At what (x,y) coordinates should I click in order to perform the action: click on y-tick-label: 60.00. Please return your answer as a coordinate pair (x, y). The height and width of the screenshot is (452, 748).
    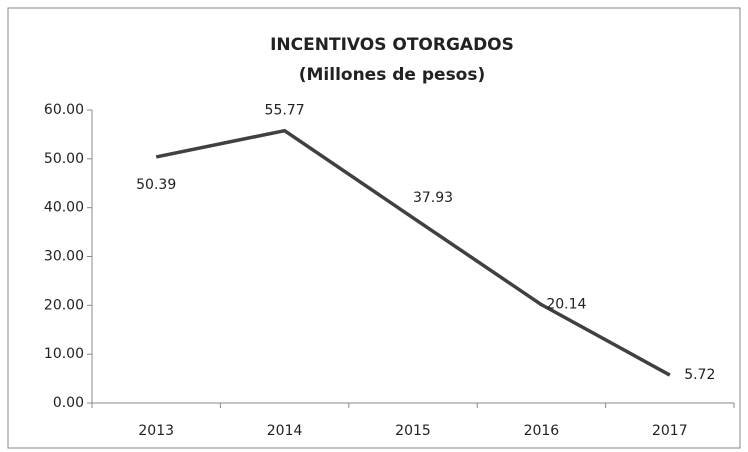
    Looking at the image, I should click on (64, 110).